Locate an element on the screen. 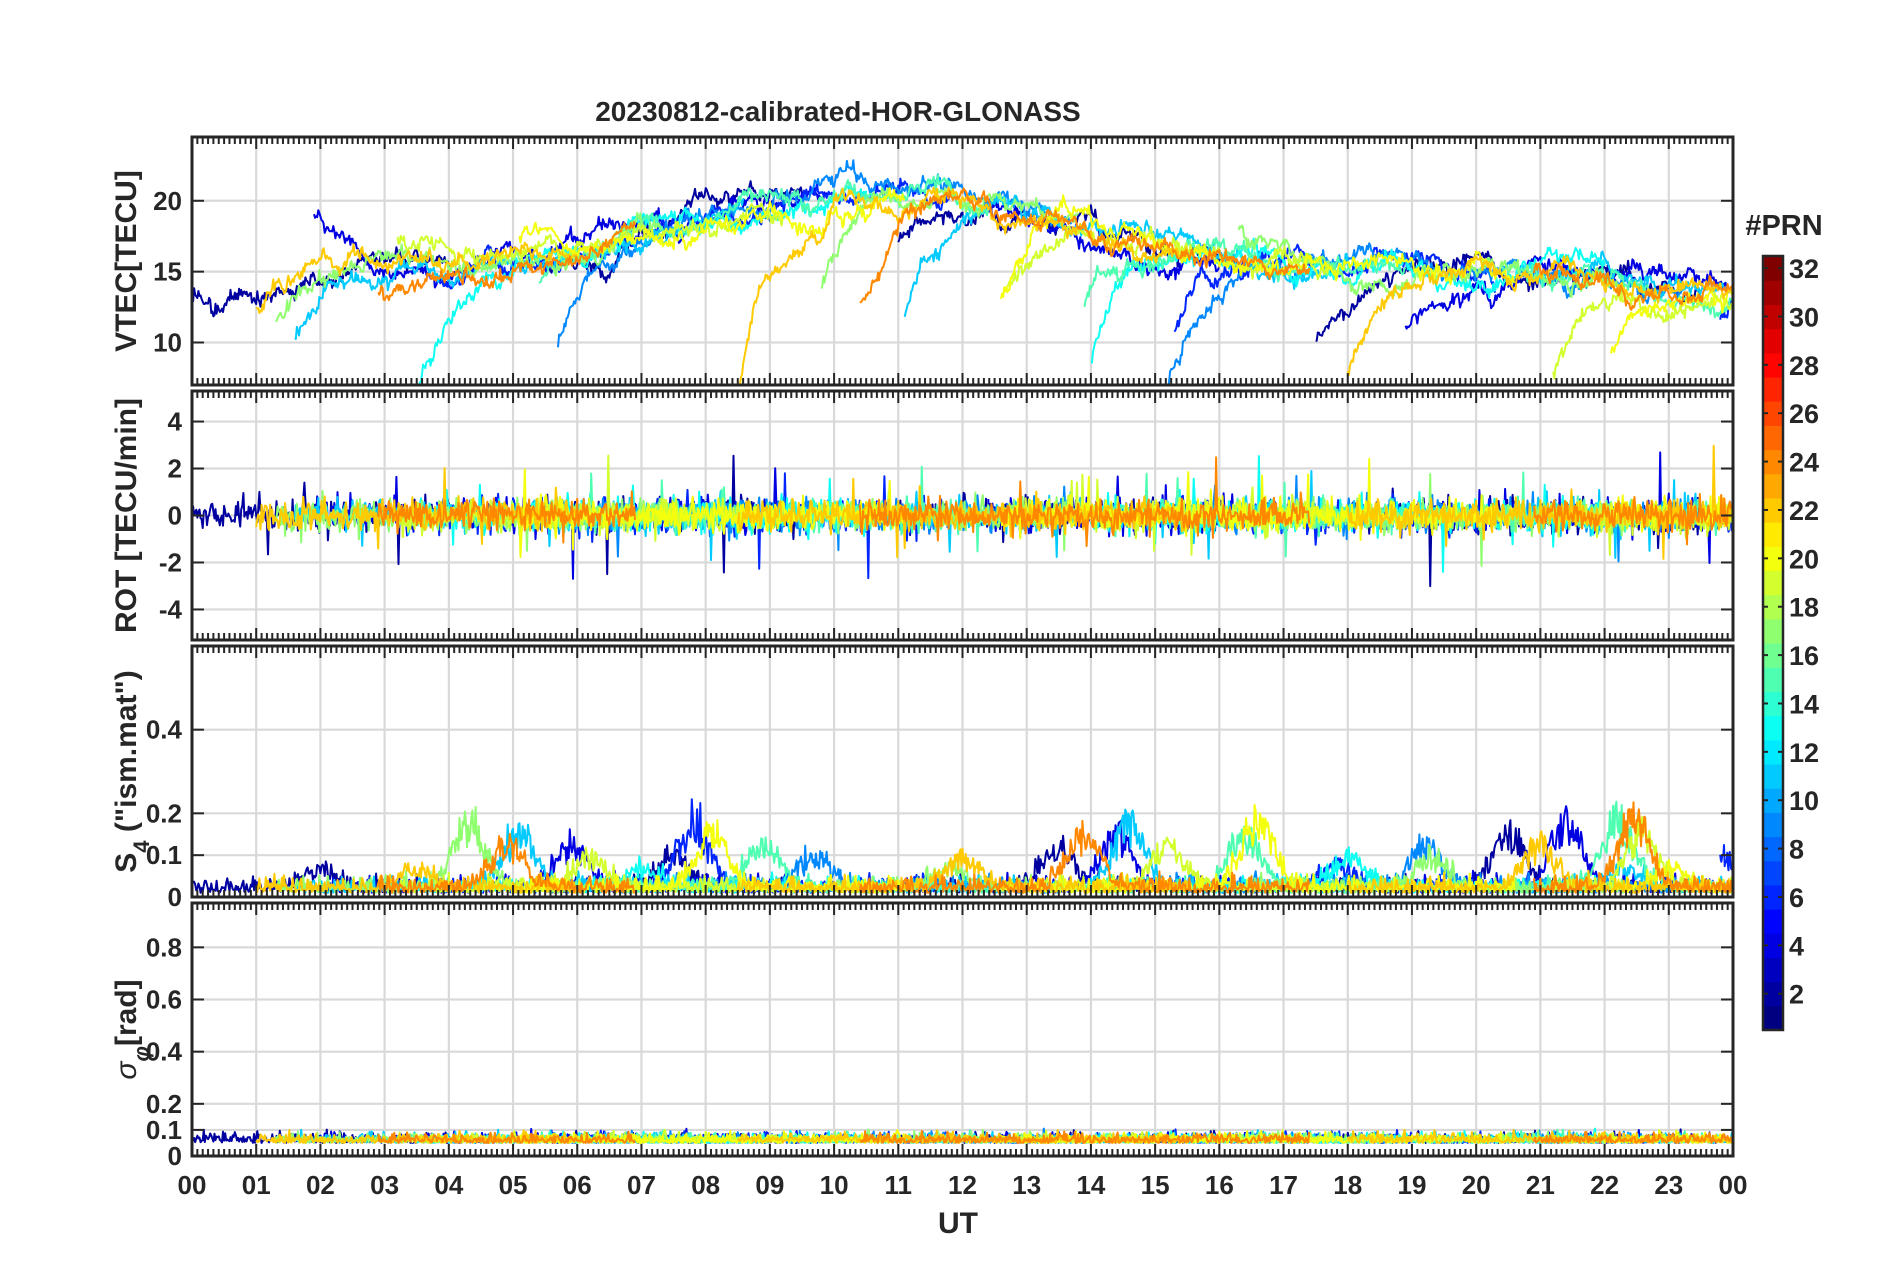 The width and height of the screenshot is (1902, 1272). colorbar-tick-label: 24 is located at coordinates (1804, 463).